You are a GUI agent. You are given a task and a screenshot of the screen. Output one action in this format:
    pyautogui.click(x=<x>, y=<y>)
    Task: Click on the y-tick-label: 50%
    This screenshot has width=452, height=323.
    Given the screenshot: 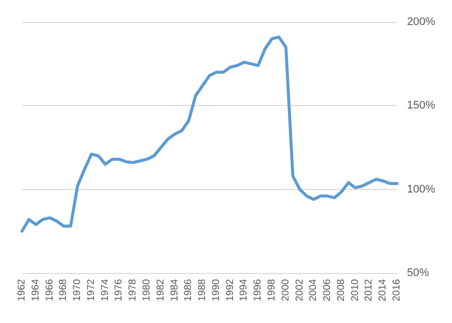 What is the action you would take?
    pyautogui.click(x=418, y=273)
    